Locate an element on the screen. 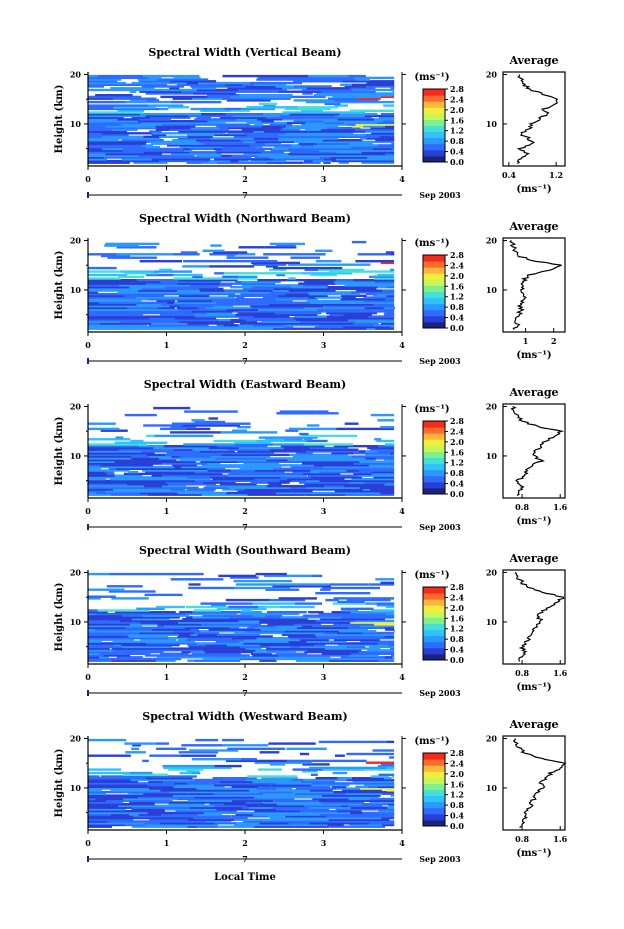 The height and width of the screenshot is (929, 624). profile-x-tick-label: 0.8 is located at coordinates (522, 839).